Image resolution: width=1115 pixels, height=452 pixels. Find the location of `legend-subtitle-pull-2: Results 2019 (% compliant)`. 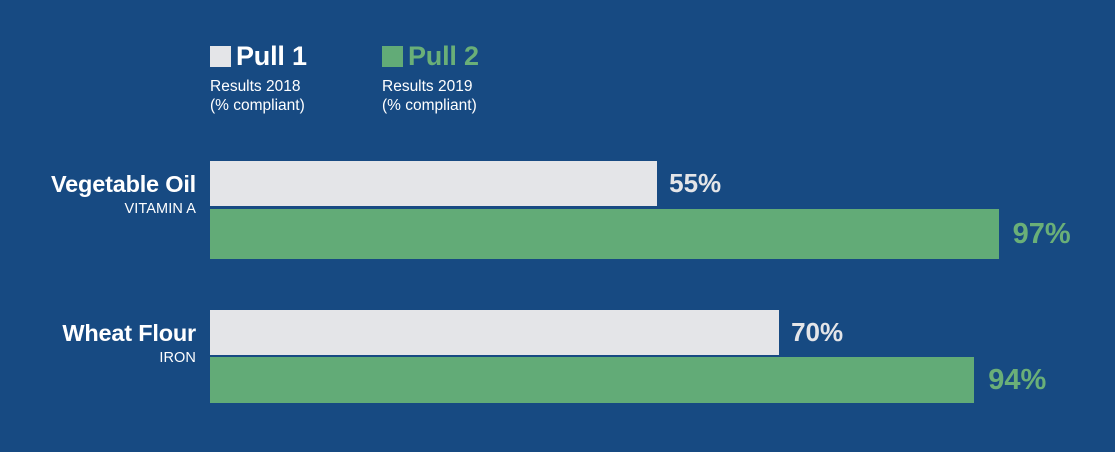

legend-subtitle-pull-2: Results 2019 (% compliant) is located at coordinates (429, 96).